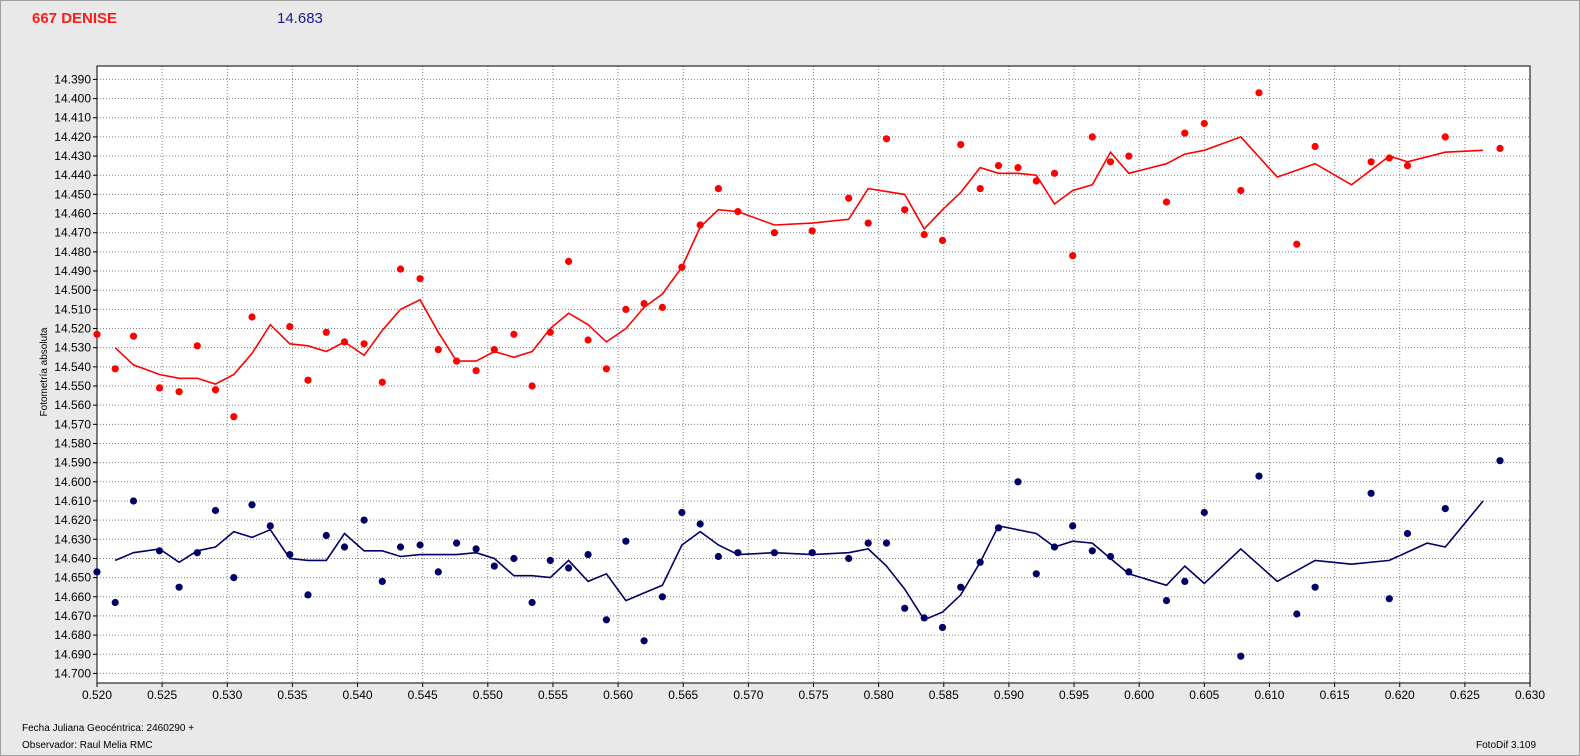 Image resolution: width=1580 pixels, height=756 pixels. I want to click on x-tick-label: 0.570, so click(748, 695).